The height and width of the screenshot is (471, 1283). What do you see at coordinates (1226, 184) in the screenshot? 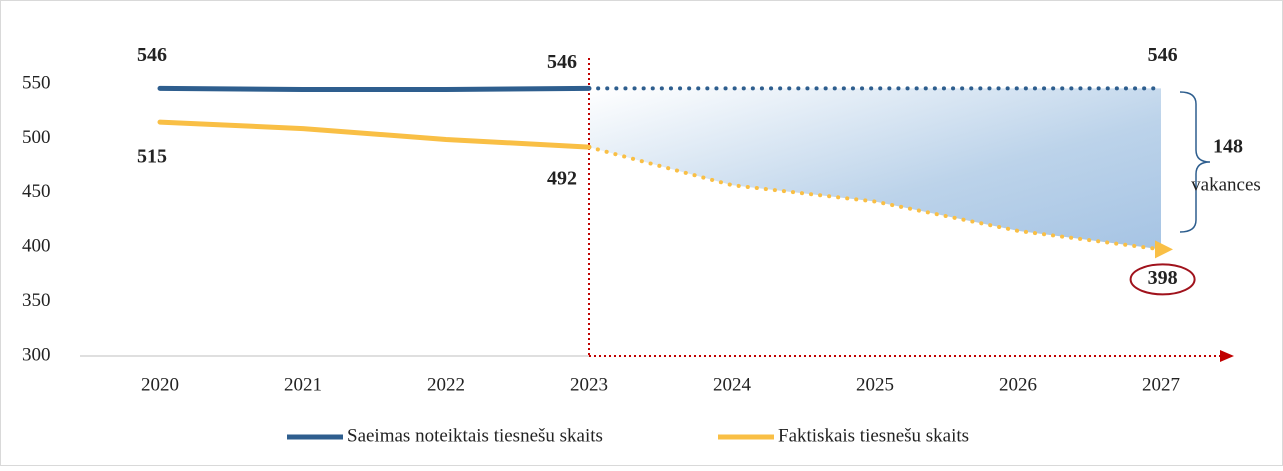
I see `annotation-text: vakances` at bounding box center [1226, 184].